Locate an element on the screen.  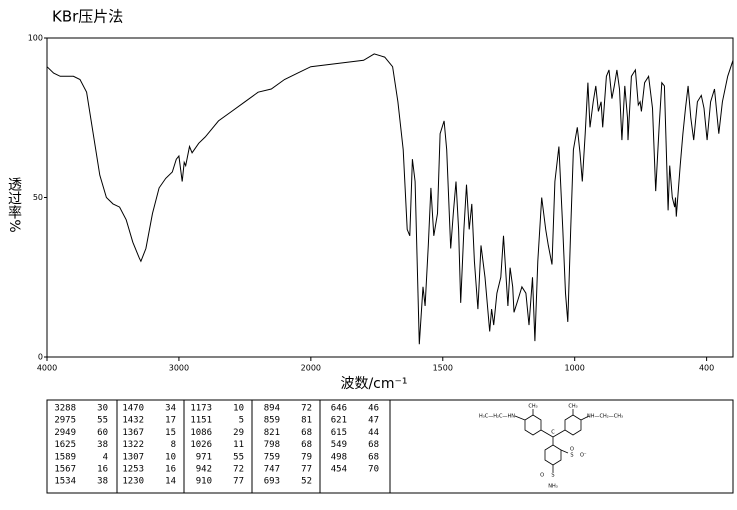
structure-label: C is located at coordinates (553, 433).